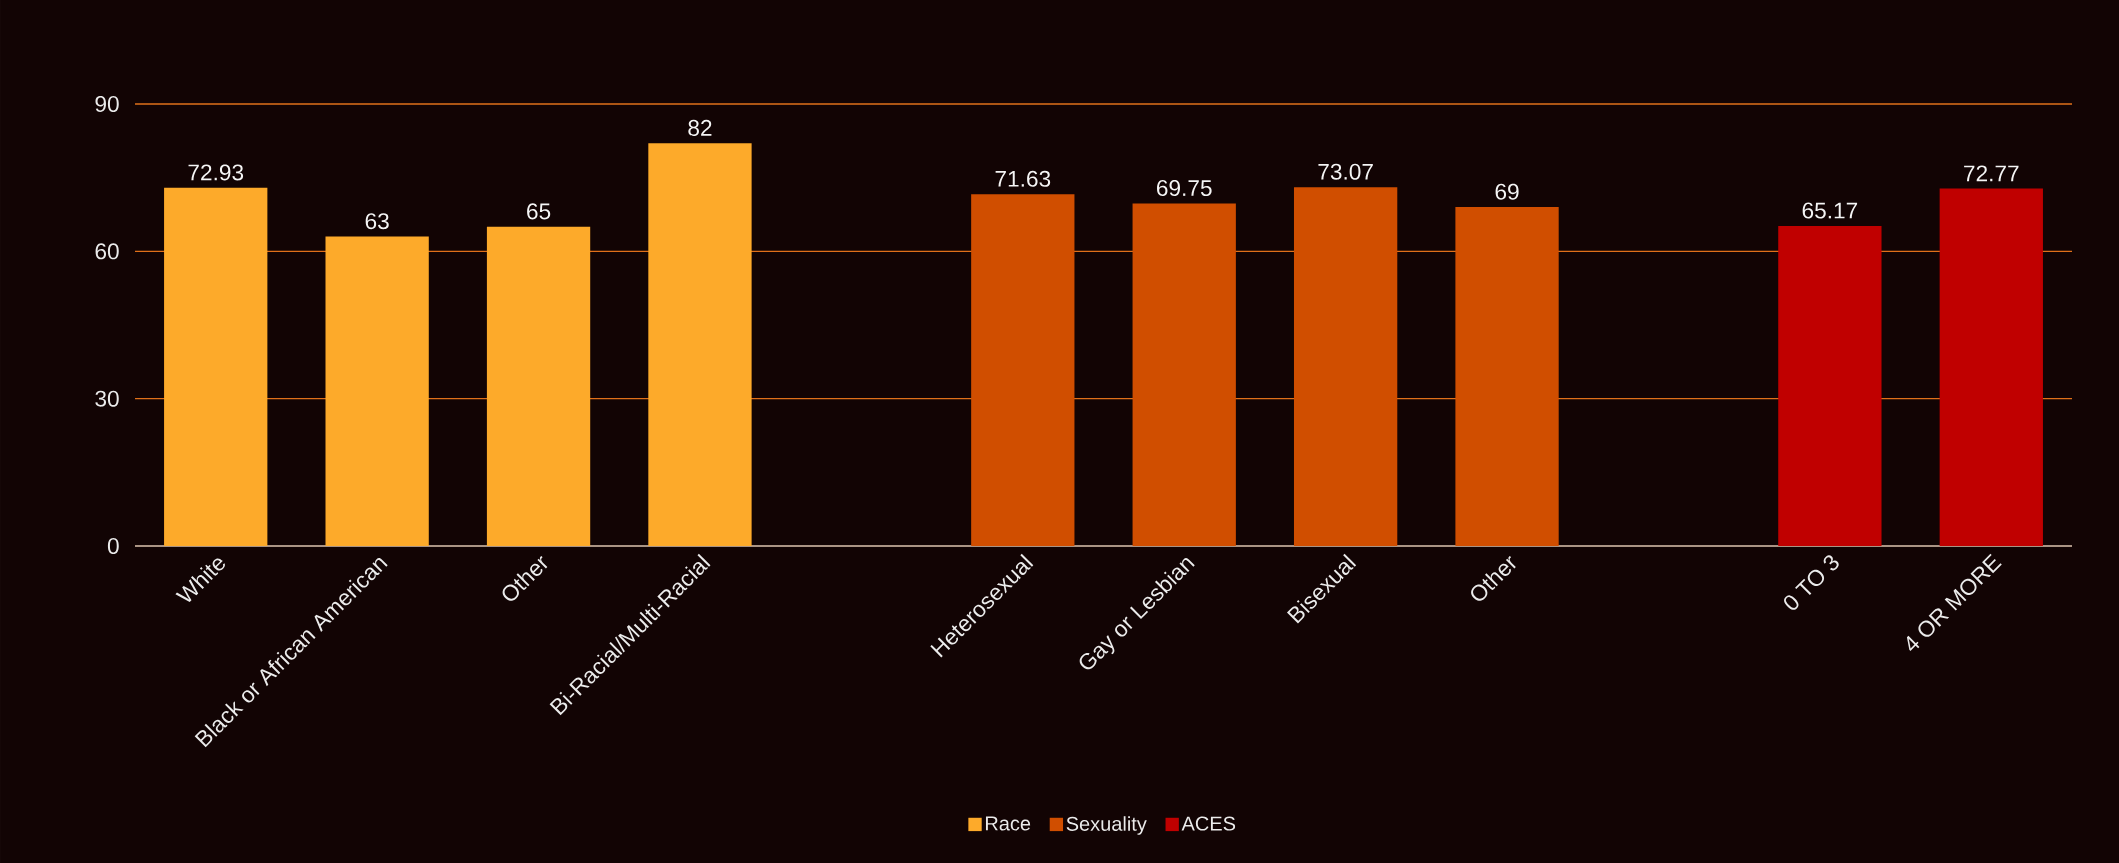 The width and height of the screenshot is (2119, 863). Describe the element at coordinates (107, 104) in the screenshot. I see `y-tick-label: 90` at that location.